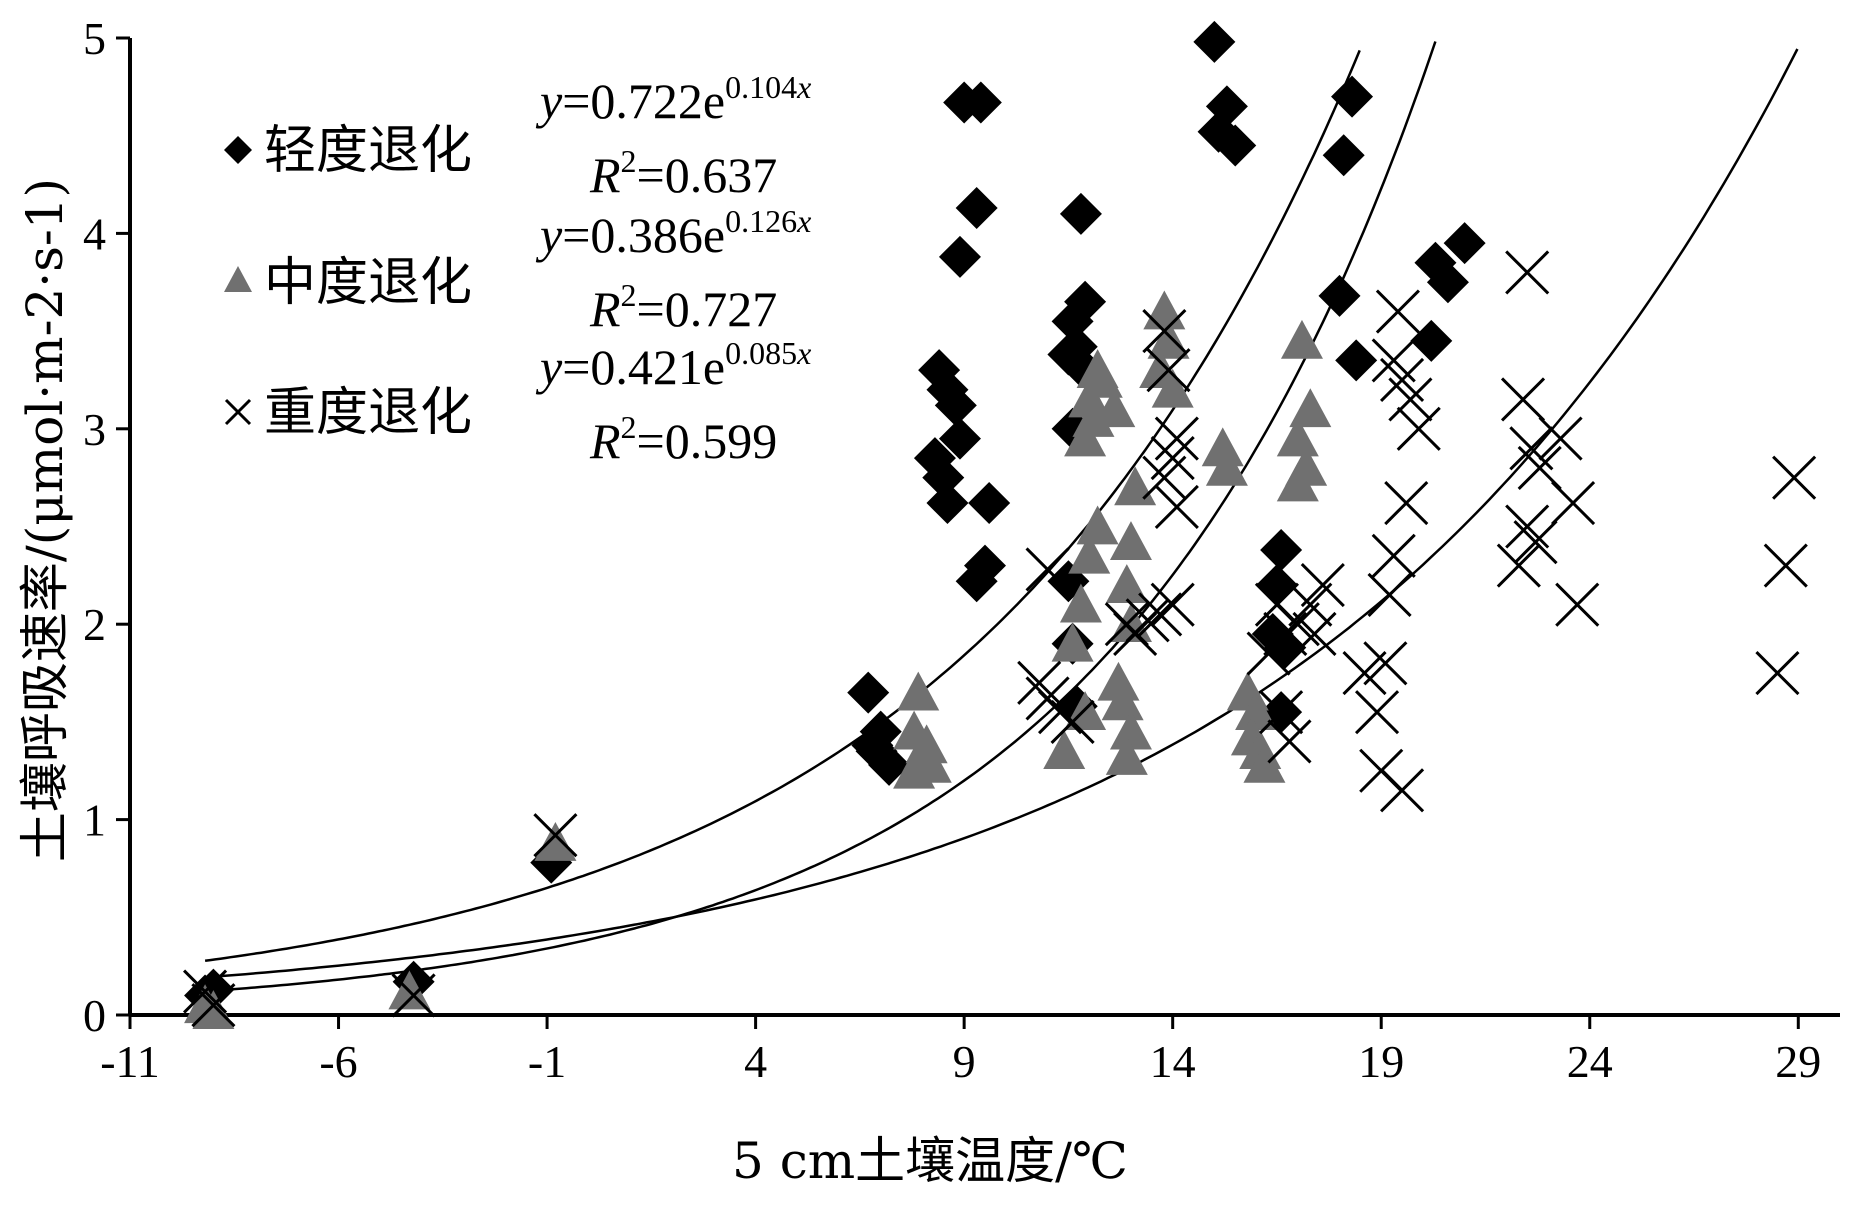 The image size is (1854, 1209). Describe the element at coordinates (130, 1061) in the screenshot. I see `x-tick-label: -11` at that location.